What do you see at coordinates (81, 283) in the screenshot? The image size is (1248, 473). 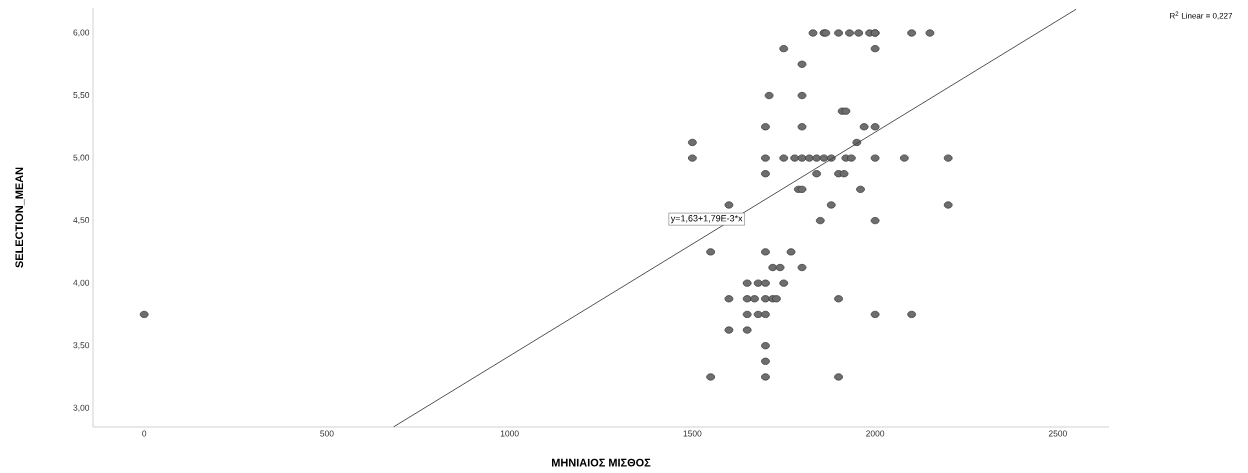 I see `y-tick-label: 4,00` at bounding box center [81, 283].